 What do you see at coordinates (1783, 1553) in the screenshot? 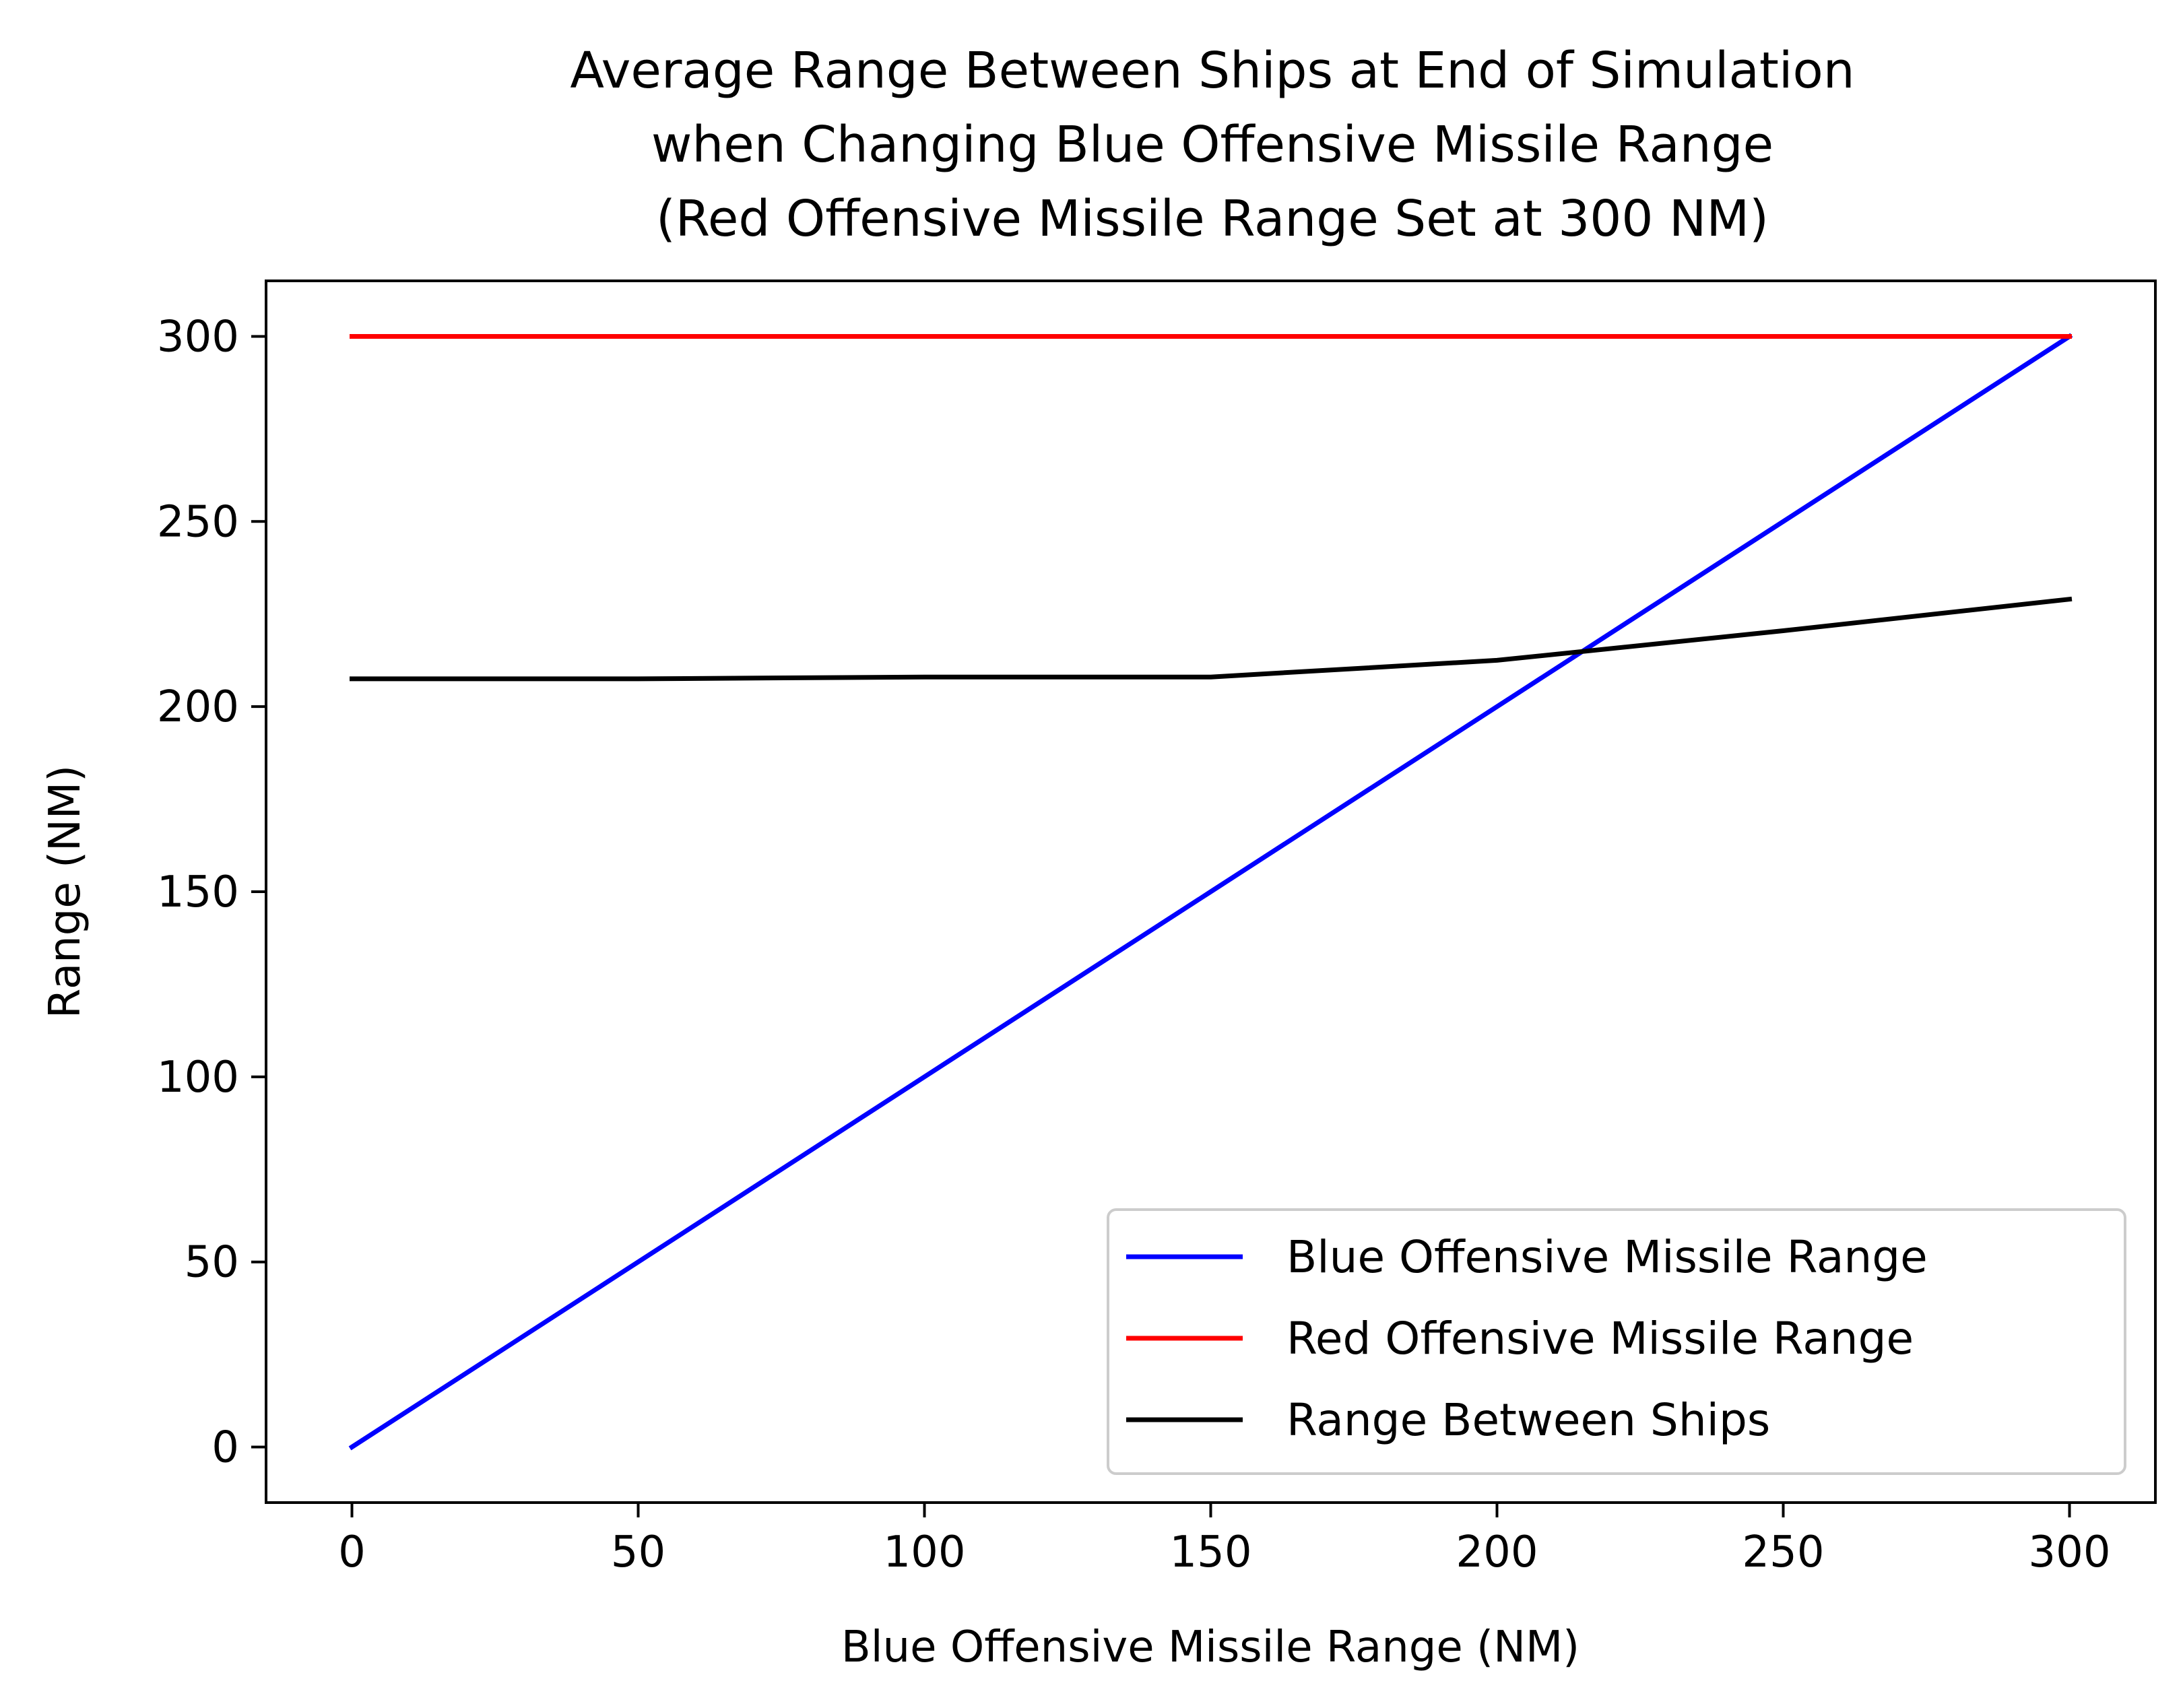
I see `x-tick-label: 250` at bounding box center [1783, 1553].